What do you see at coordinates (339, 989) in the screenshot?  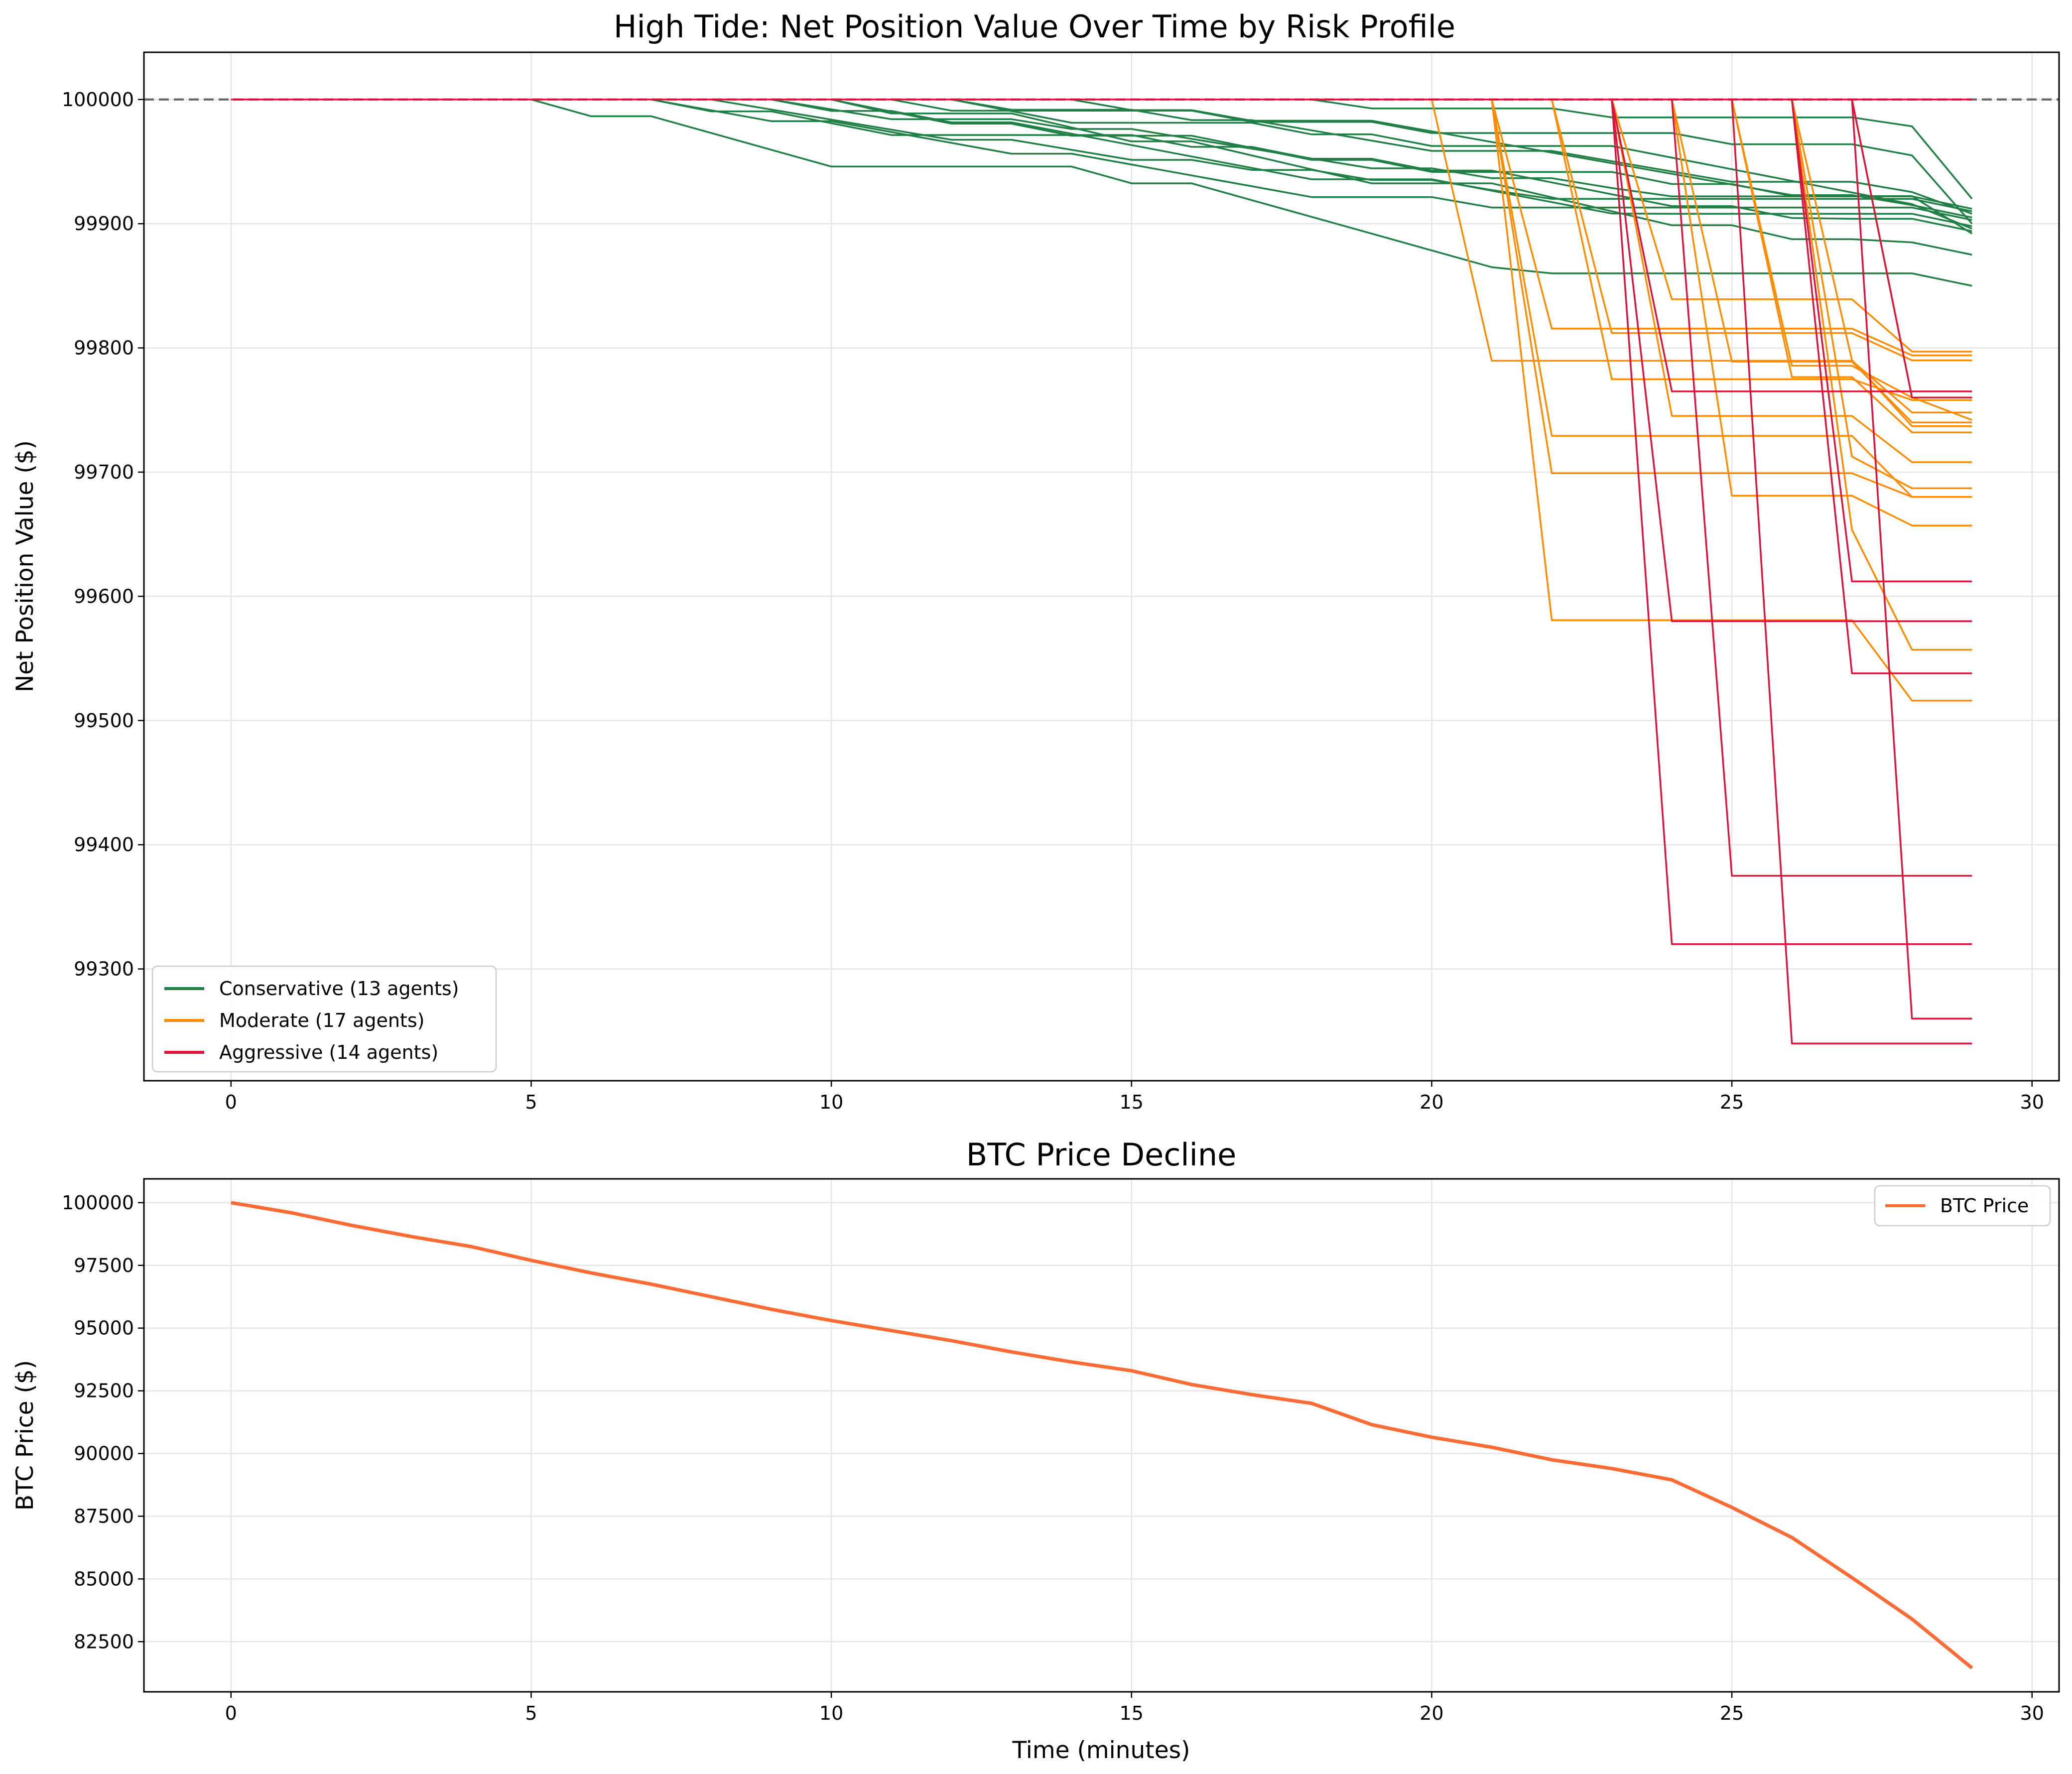 I see `legend-label: Conservative (13 agents)` at bounding box center [339, 989].